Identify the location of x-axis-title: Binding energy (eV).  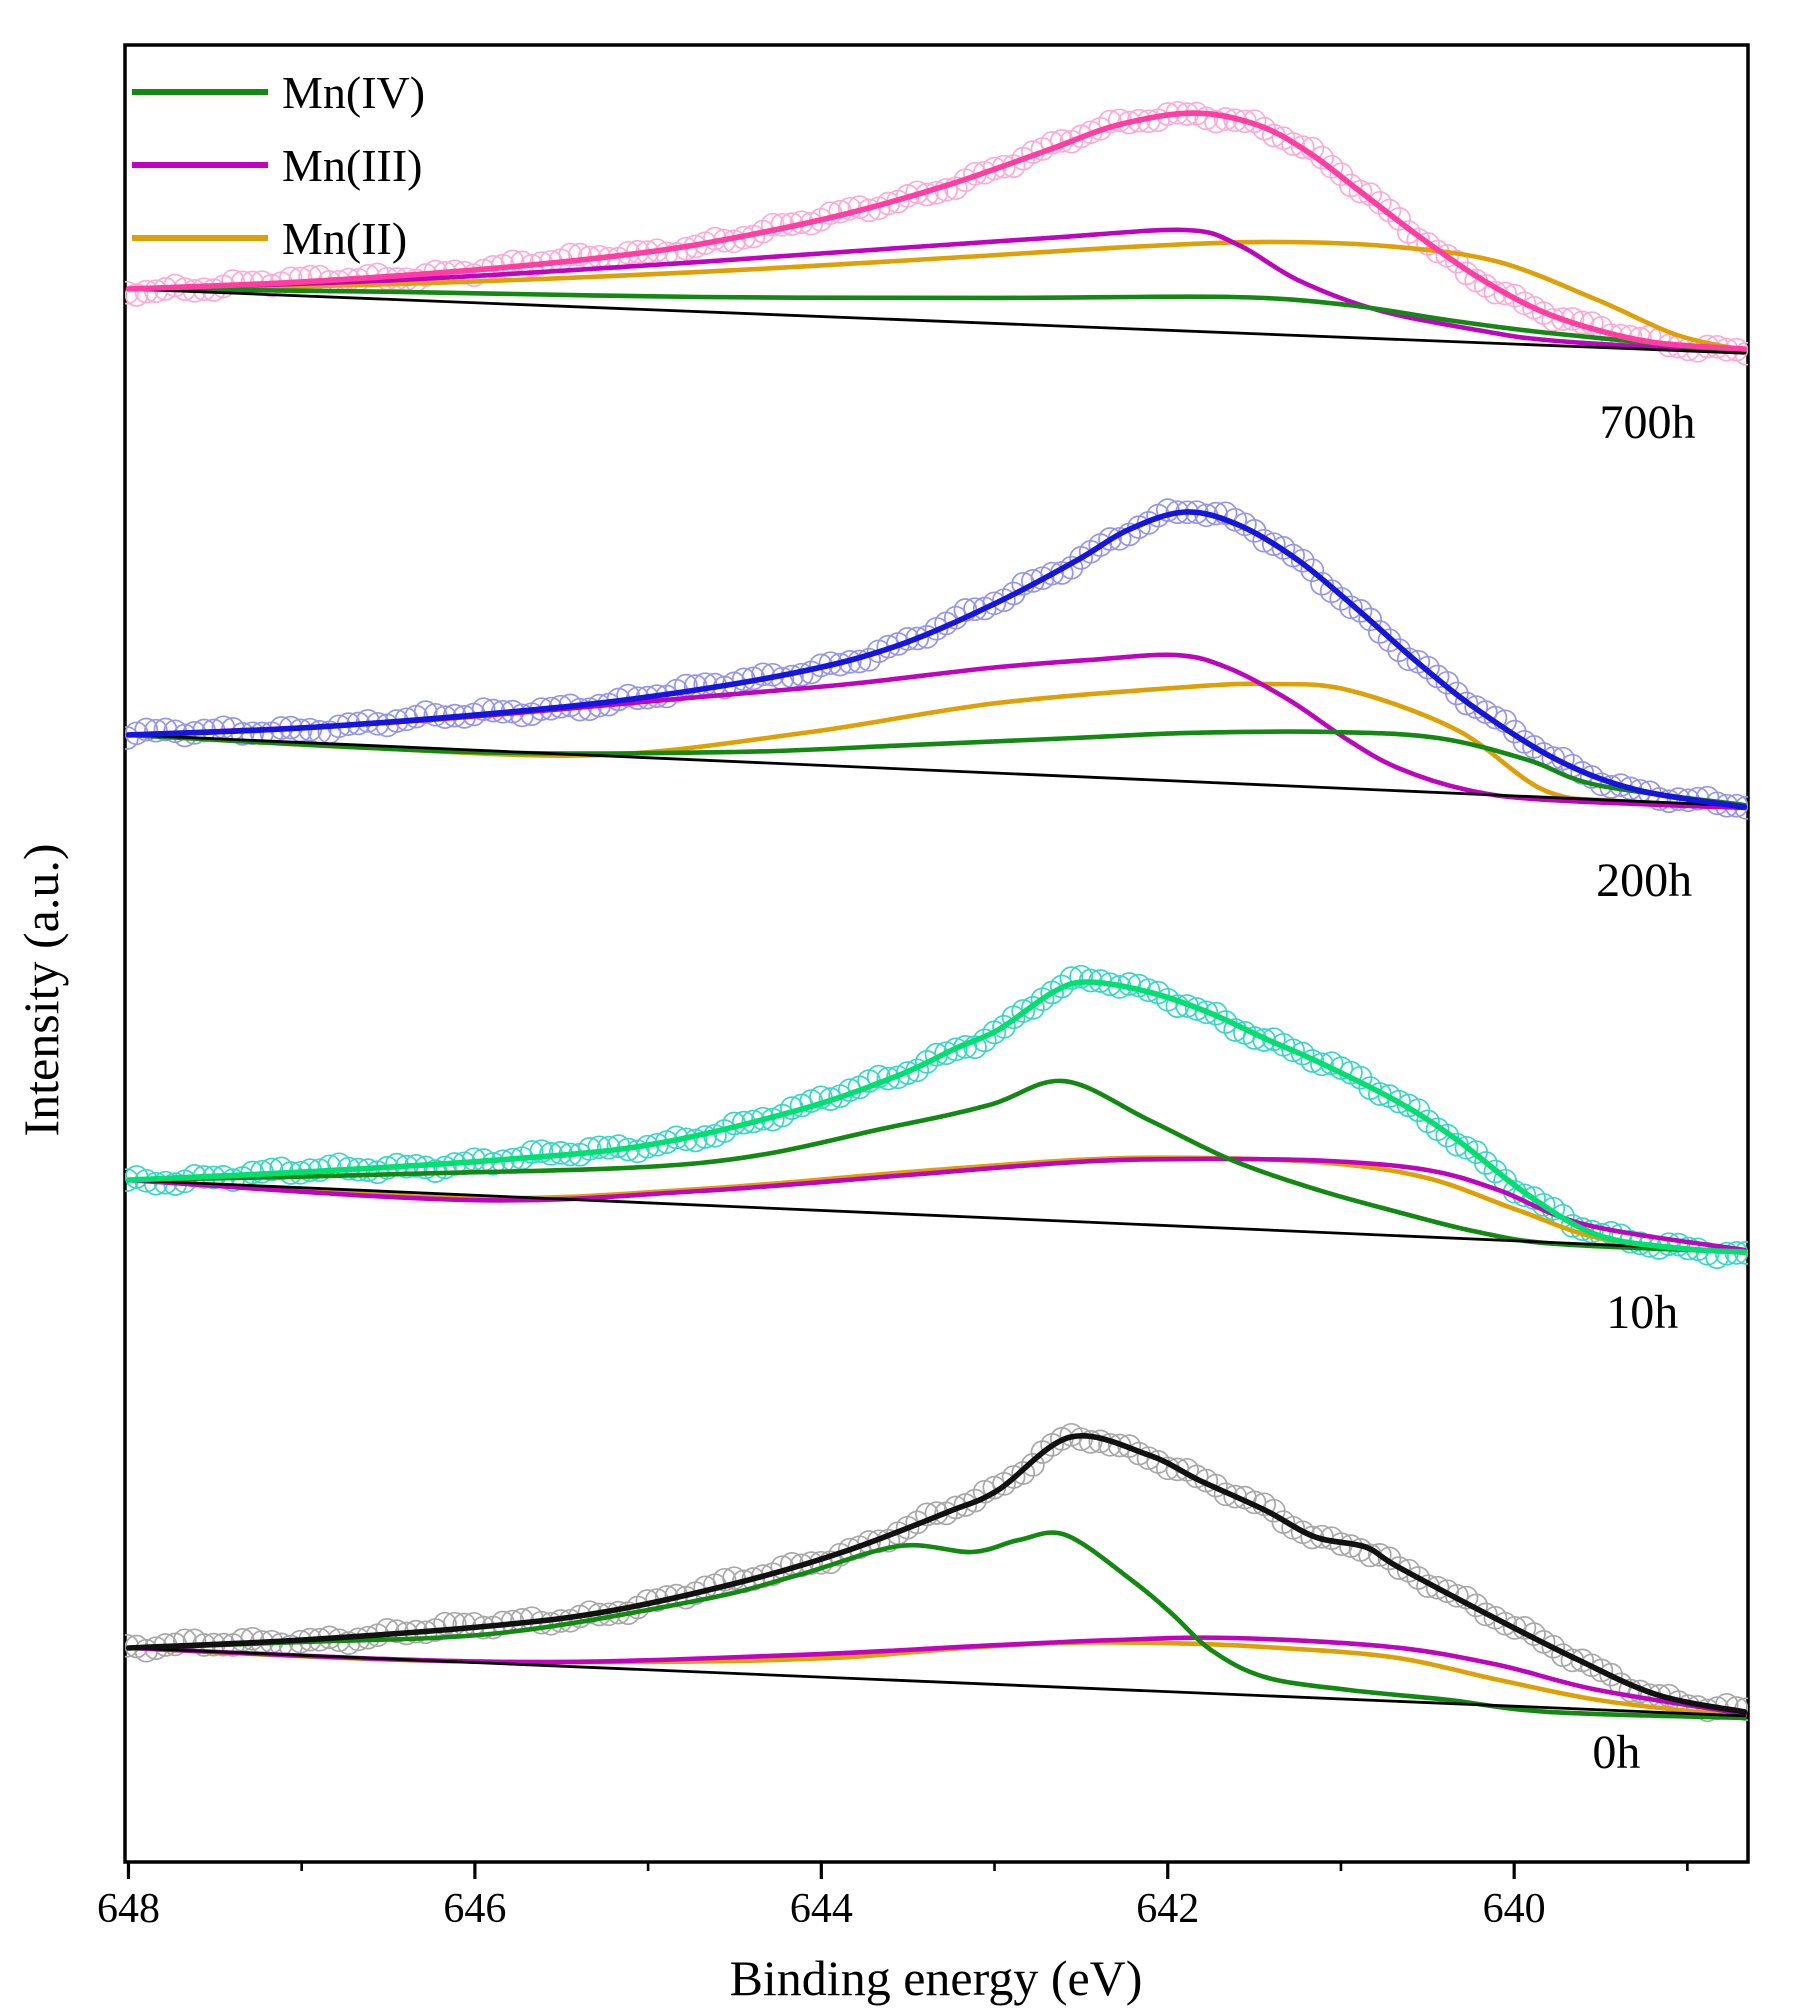
(936, 1978).